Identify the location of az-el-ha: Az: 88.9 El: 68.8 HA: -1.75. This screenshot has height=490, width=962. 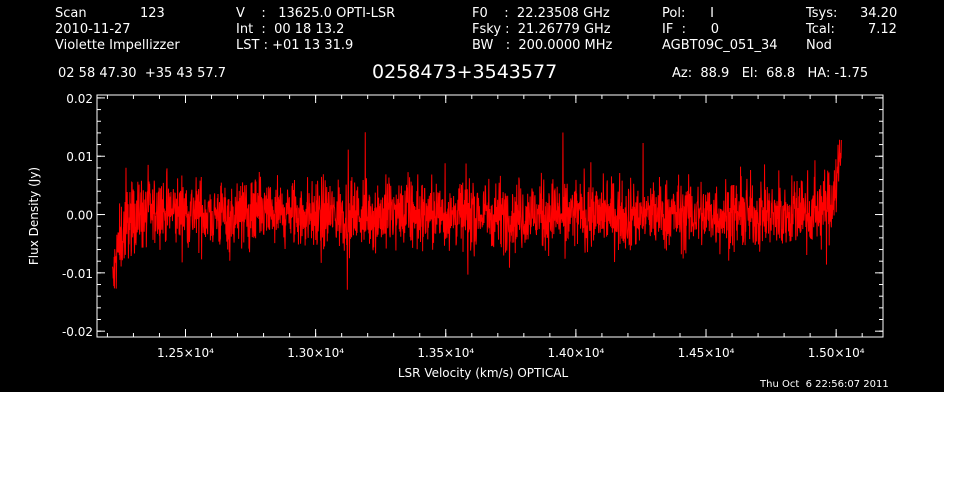
(770, 73).